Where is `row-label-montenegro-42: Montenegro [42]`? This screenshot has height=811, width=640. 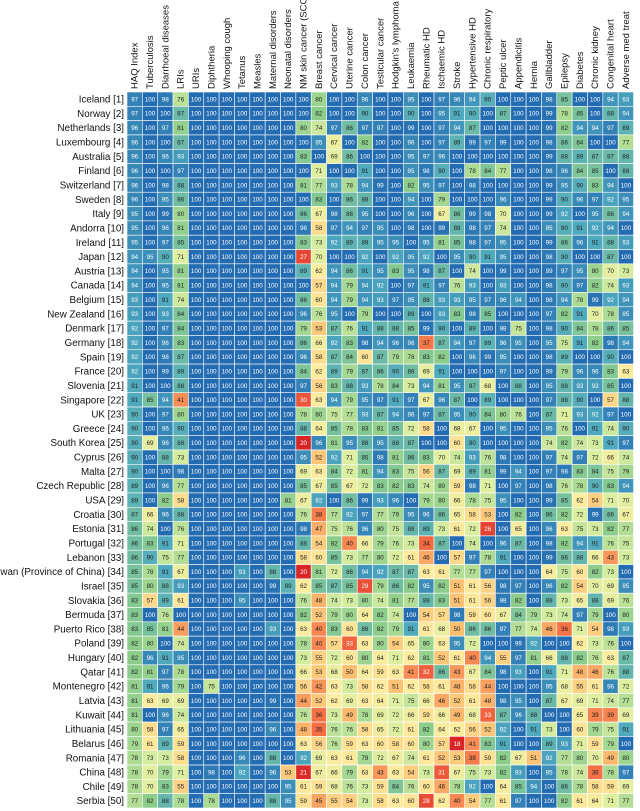 row-label-montenegro-42: Montenegro [42] is located at coordinates (89, 687).